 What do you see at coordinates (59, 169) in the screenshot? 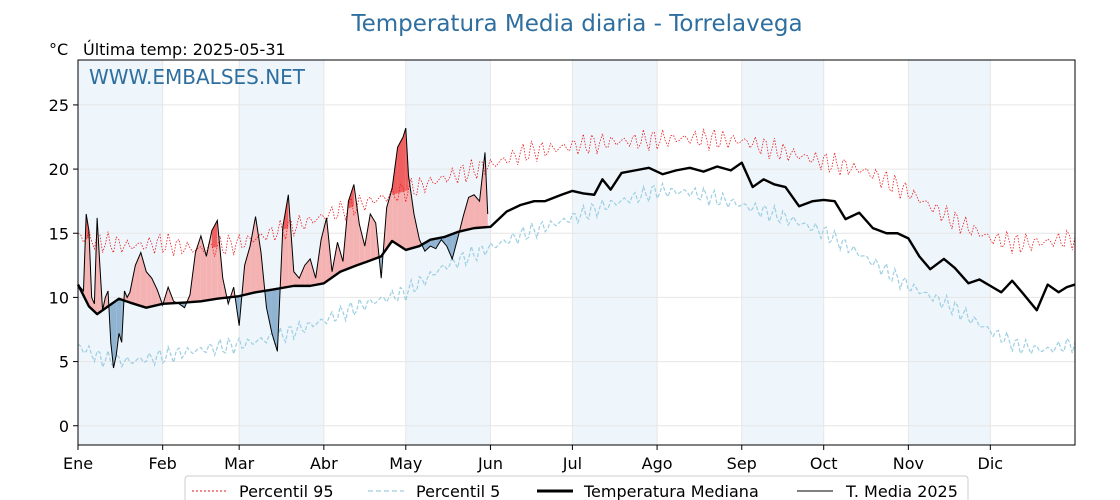
I see `y-tick-label: 20` at bounding box center [59, 169].